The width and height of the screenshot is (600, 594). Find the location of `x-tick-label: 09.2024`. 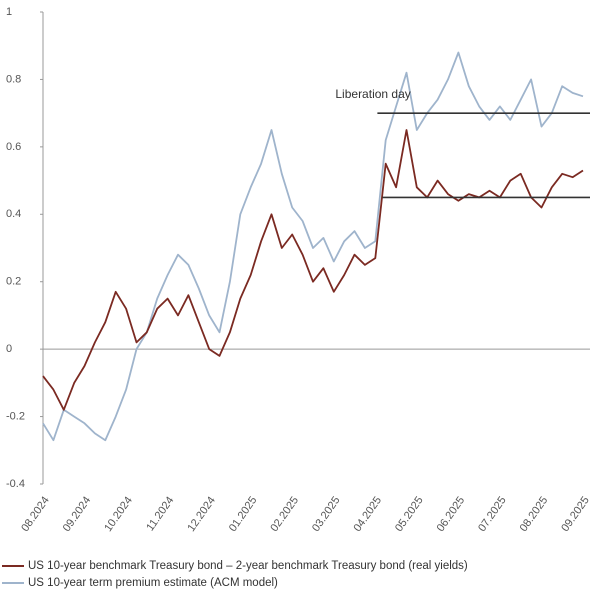

x-tick-label: 09.2024 is located at coordinates (77, 514).